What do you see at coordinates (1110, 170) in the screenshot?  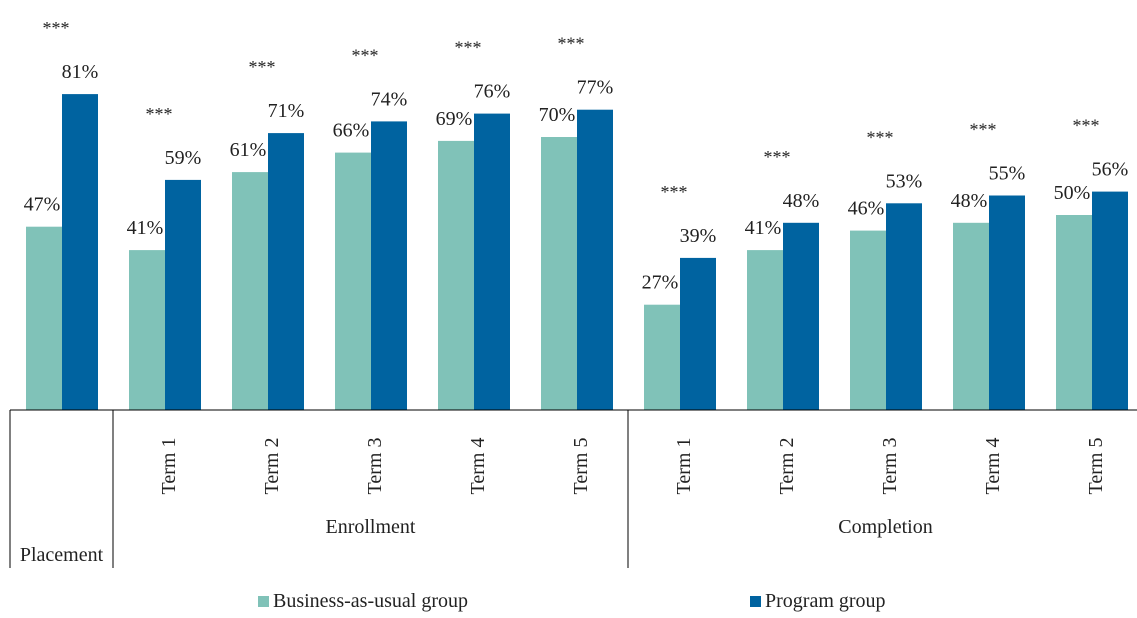 I see `data-label-program: 56%` at bounding box center [1110, 170].